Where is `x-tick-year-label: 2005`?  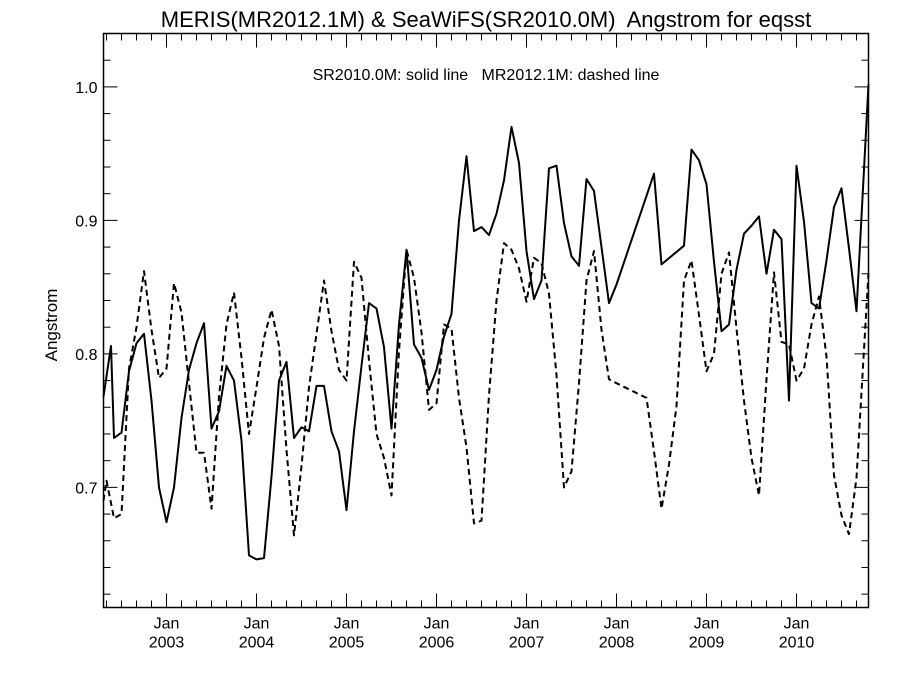 x-tick-year-label: 2005 is located at coordinates (347, 643).